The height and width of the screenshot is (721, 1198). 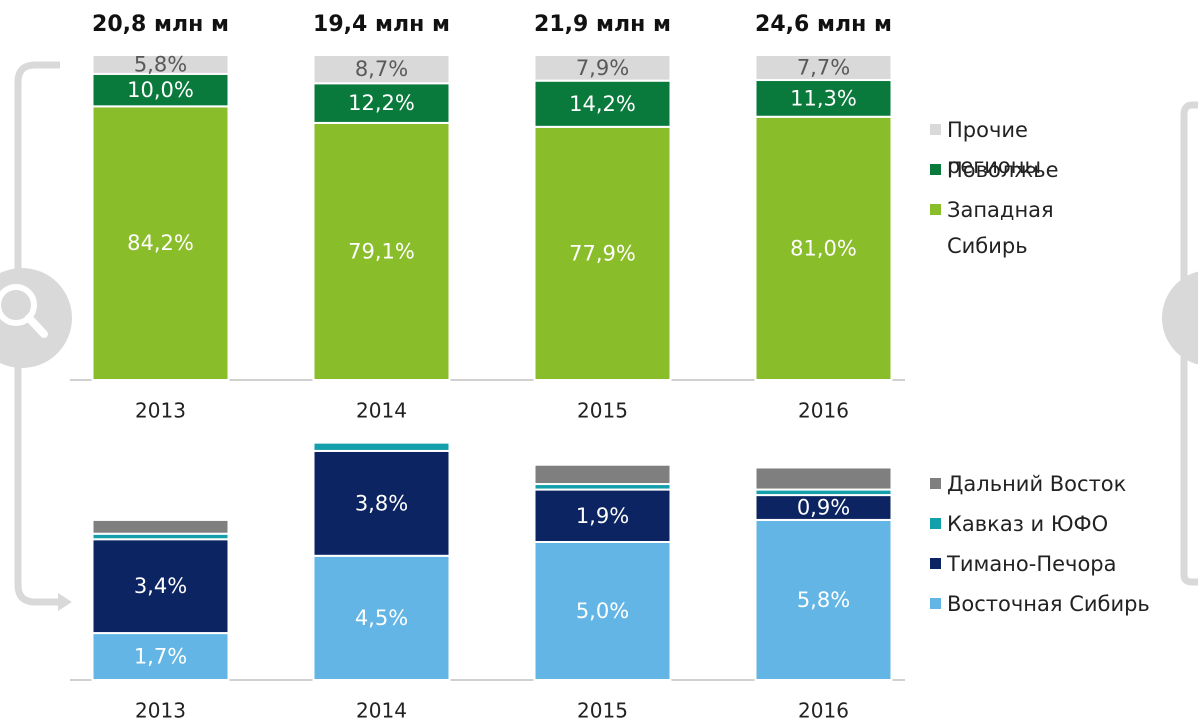 What do you see at coordinates (602, 24) in the screenshot?
I see `total-label: 21,9 млн м` at bounding box center [602, 24].